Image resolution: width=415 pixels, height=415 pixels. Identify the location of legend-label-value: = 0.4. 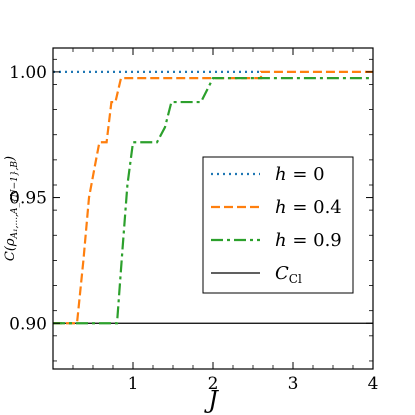
(314, 207).